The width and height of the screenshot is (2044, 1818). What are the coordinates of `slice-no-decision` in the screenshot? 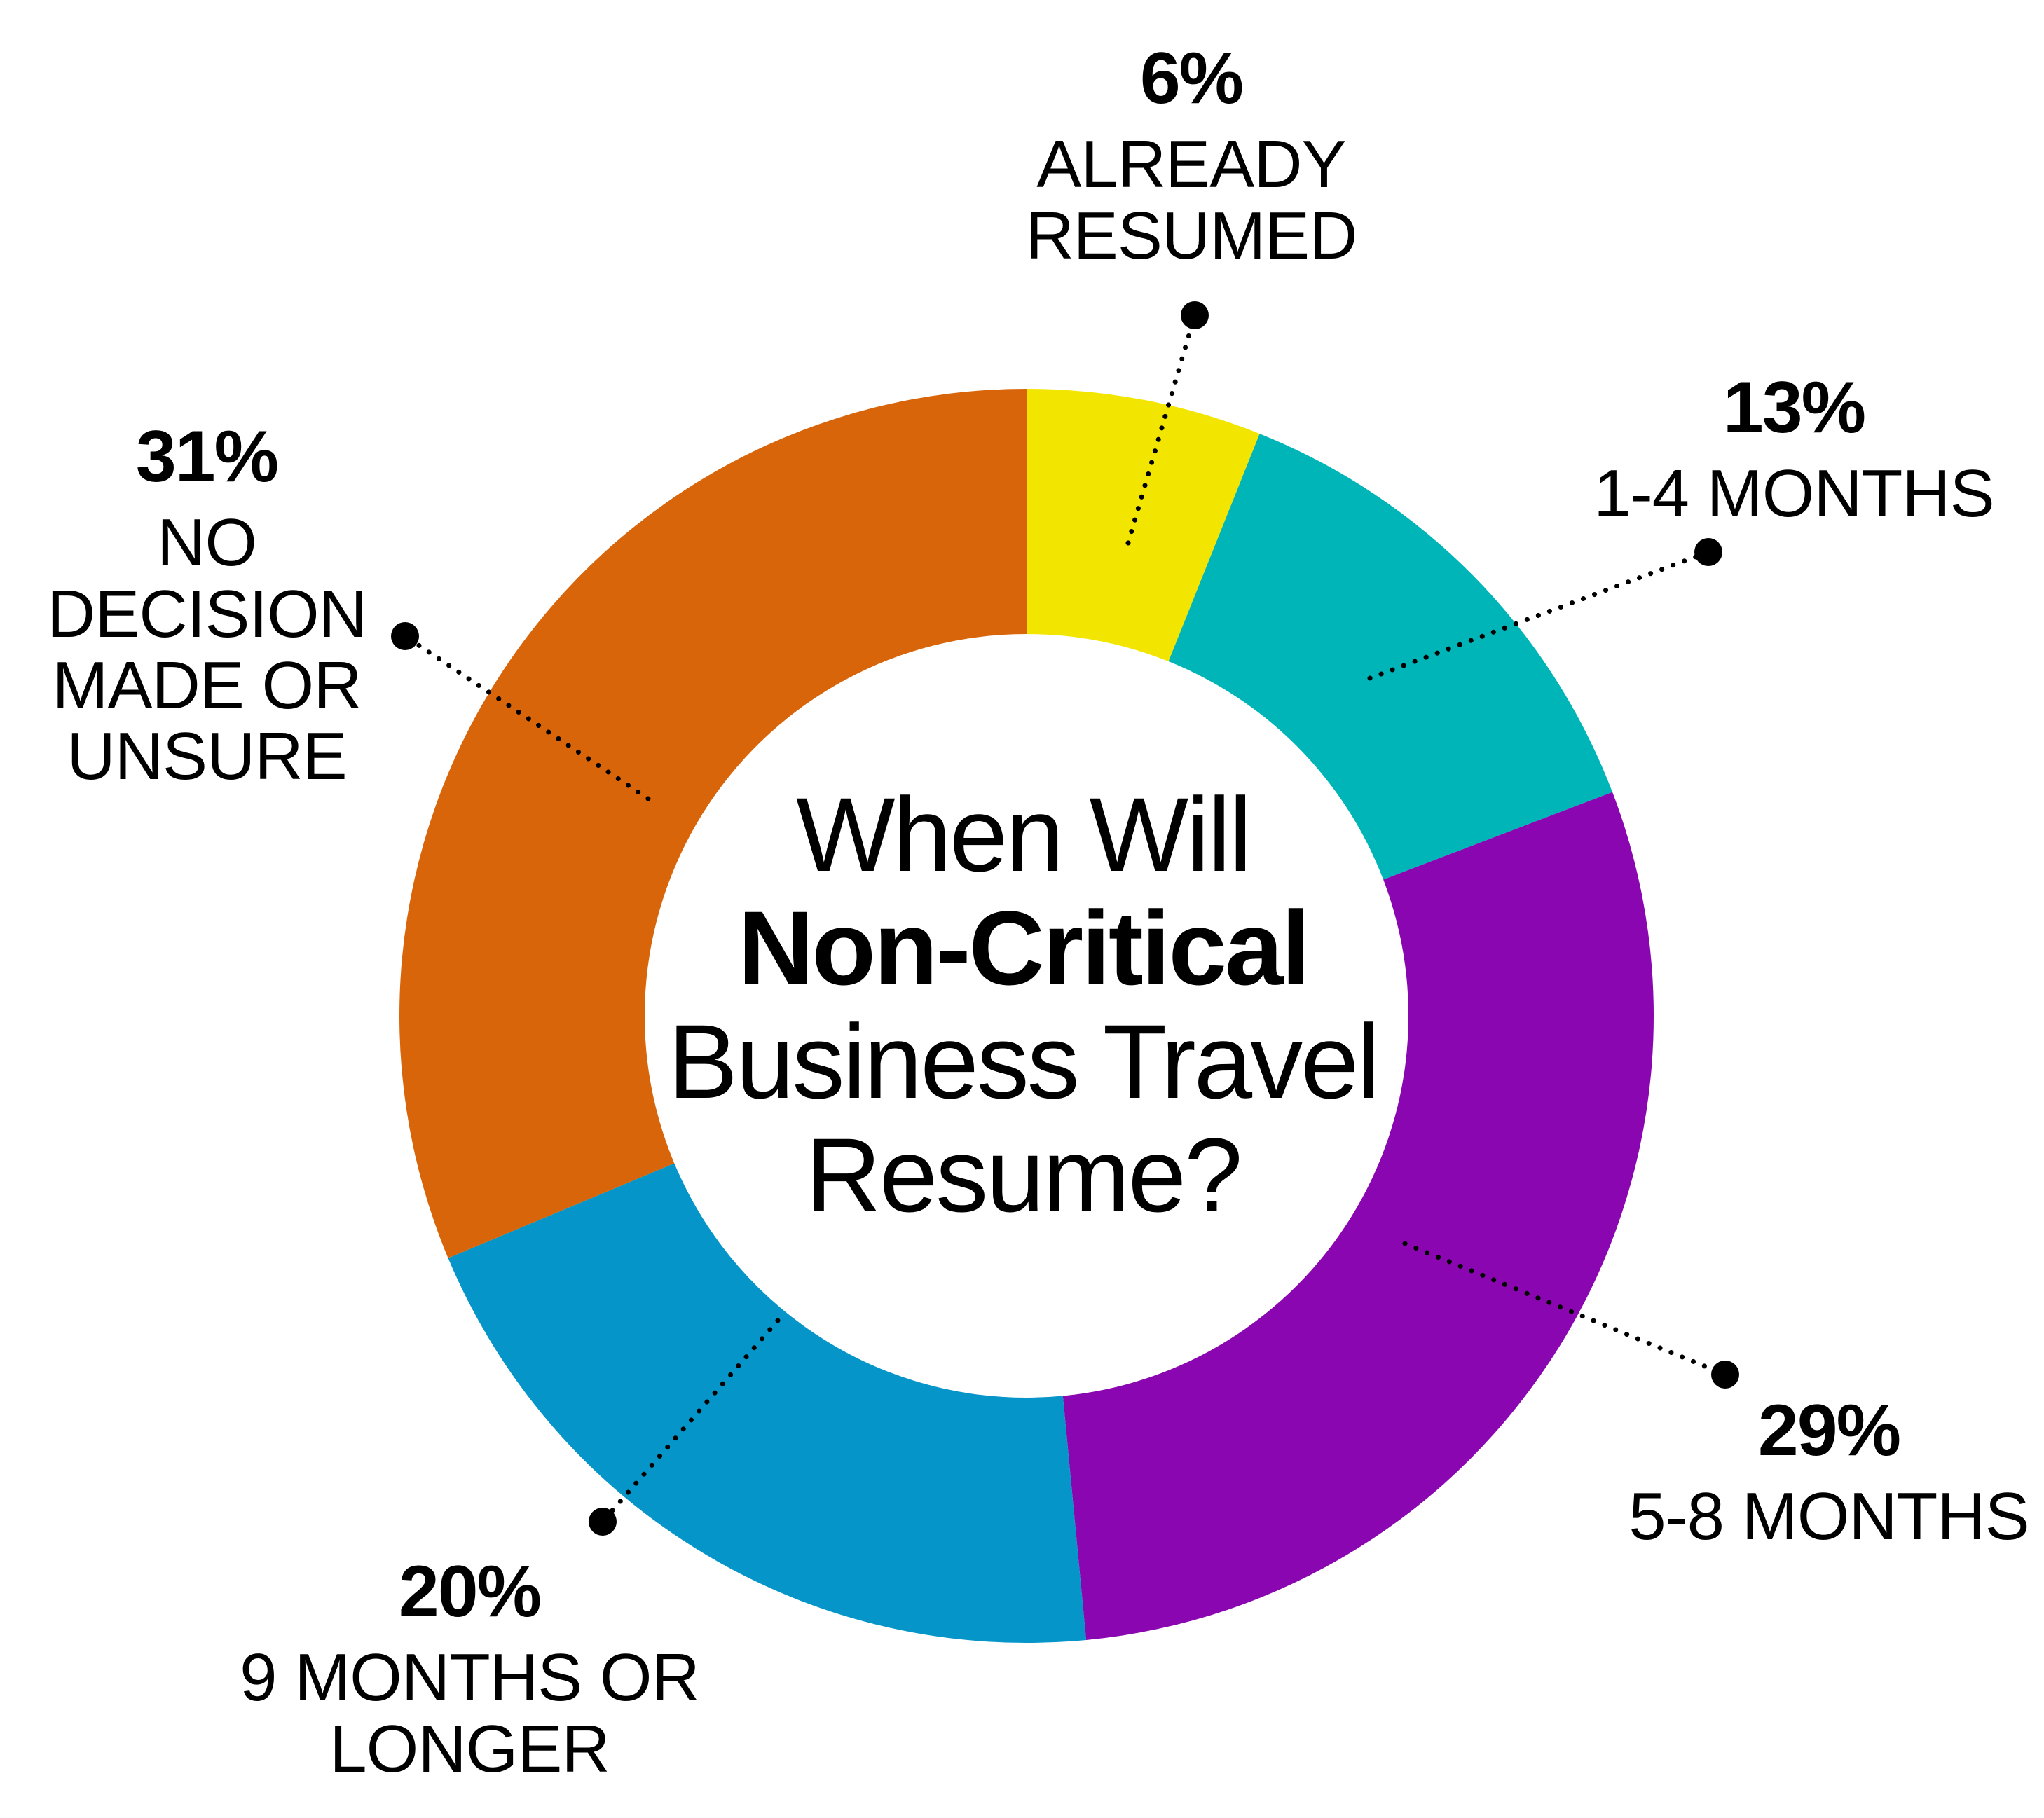 It's located at (713, 823).